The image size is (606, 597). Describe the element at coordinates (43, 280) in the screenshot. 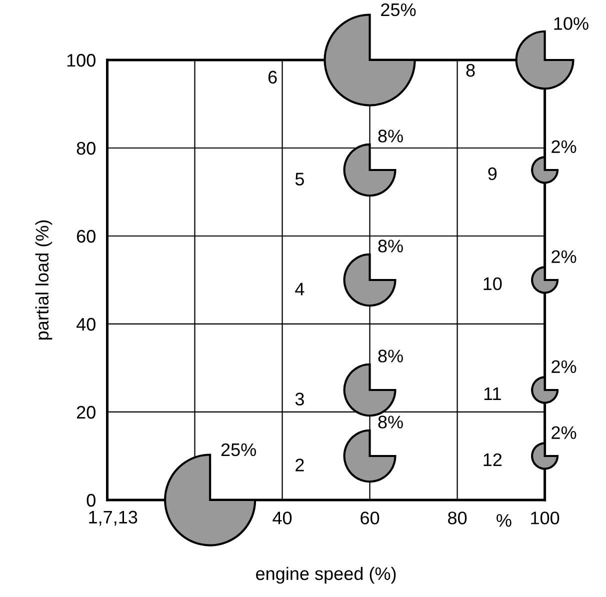

I see `y-axis-title: partial load (%)` at that location.